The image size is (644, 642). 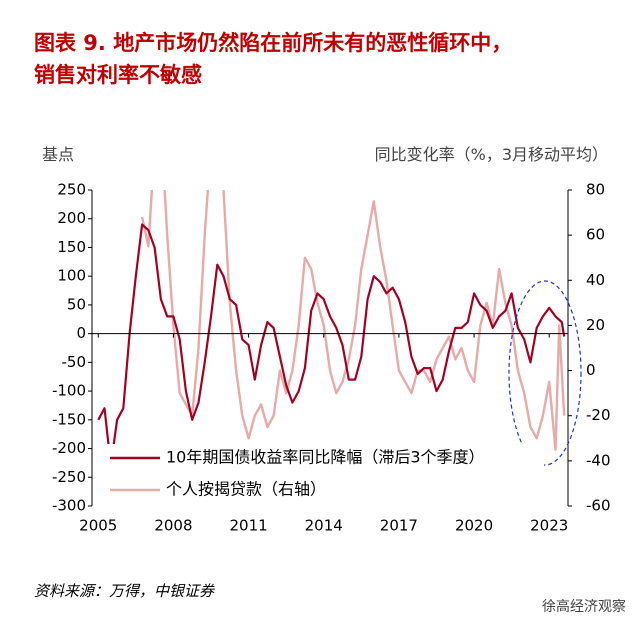 I want to click on watermark: 徐高经济观察, so click(x=584, y=606).